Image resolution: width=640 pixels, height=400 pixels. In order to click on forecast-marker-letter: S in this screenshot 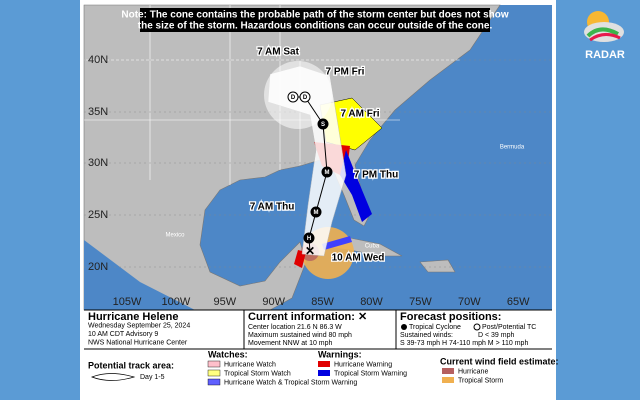, I will do `click(323, 125)`.